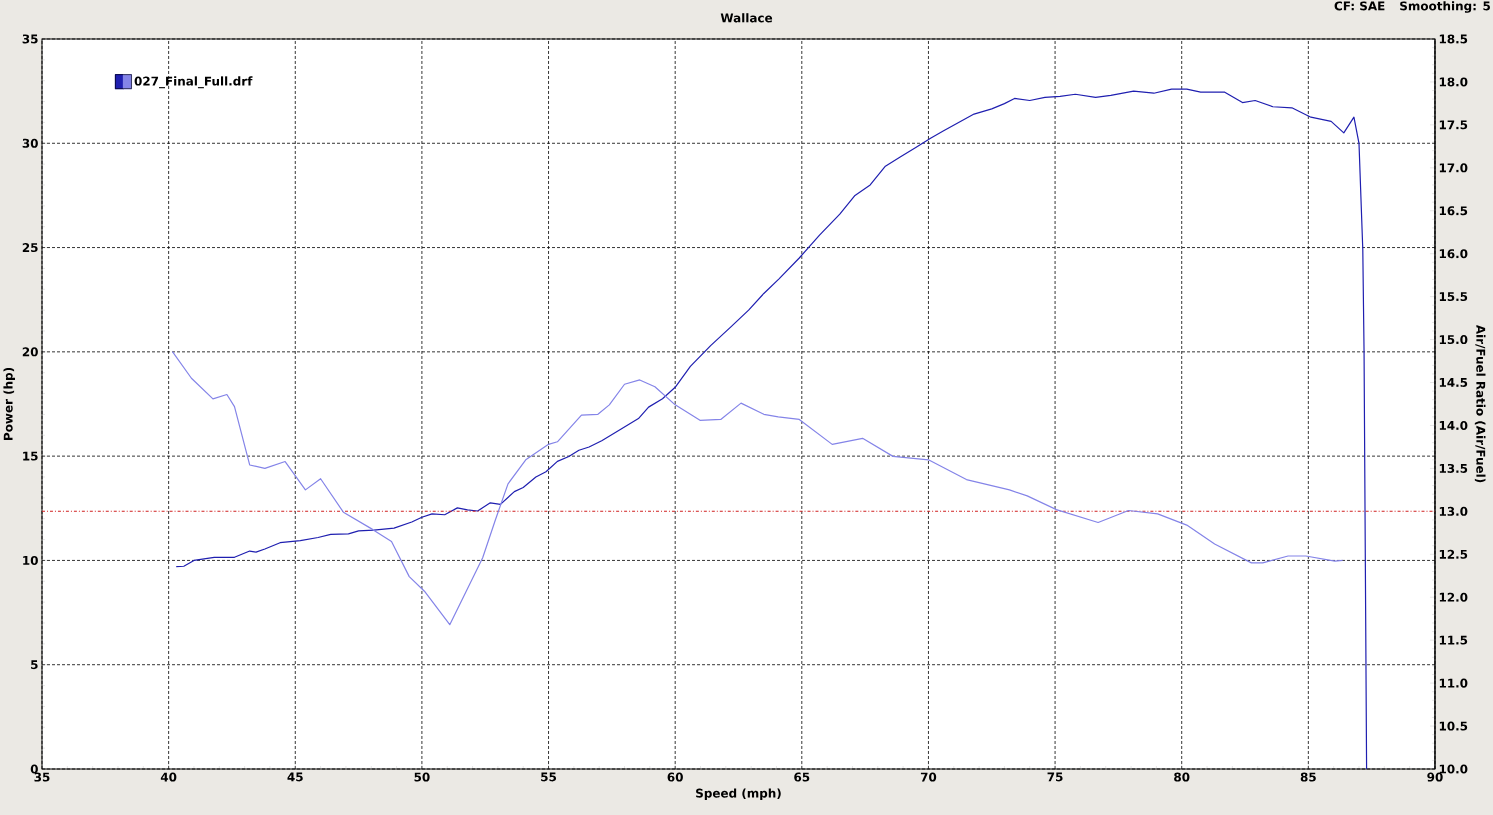 The image size is (1493, 815). Describe the element at coordinates (1453, 168) in the screenshot. I see `y2-tick-label: 17.0` at that location.